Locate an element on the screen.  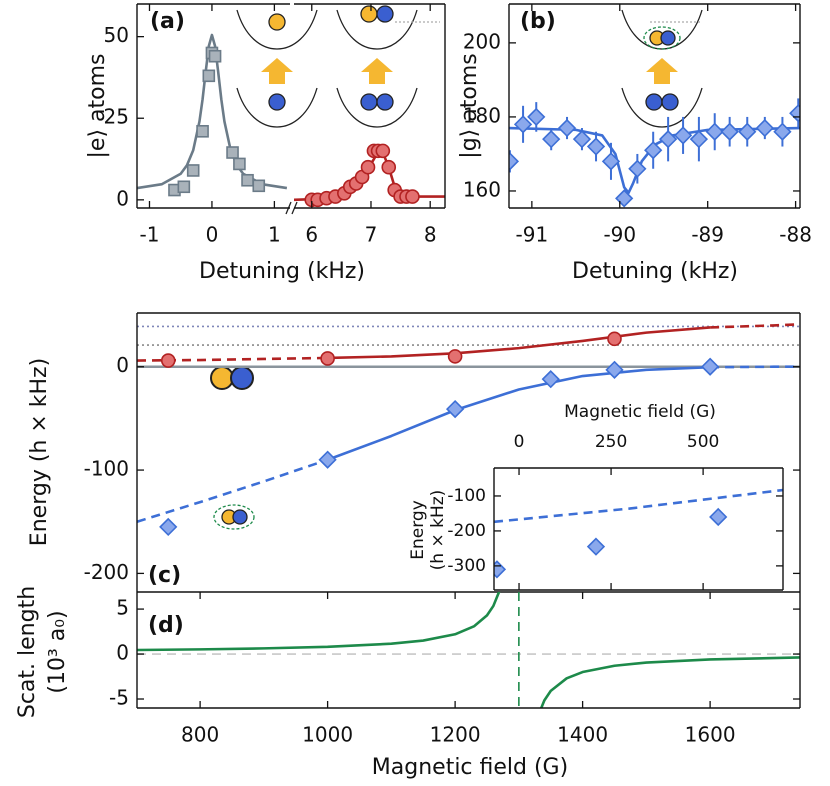
x-tick-label: -88 is located at coordinates (795, 235).